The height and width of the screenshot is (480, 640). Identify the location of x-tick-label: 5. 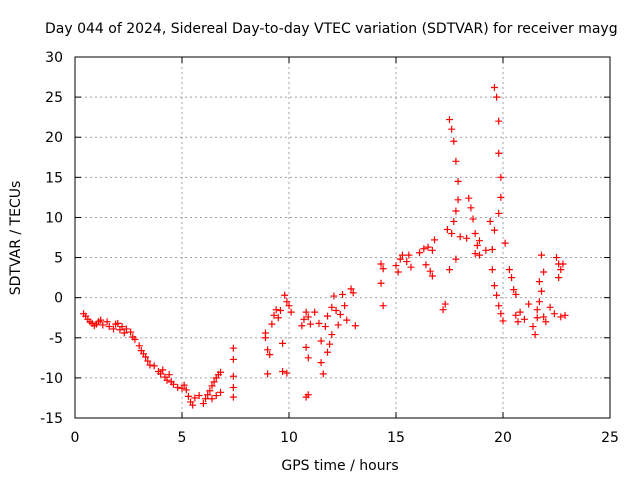
(182, 438).